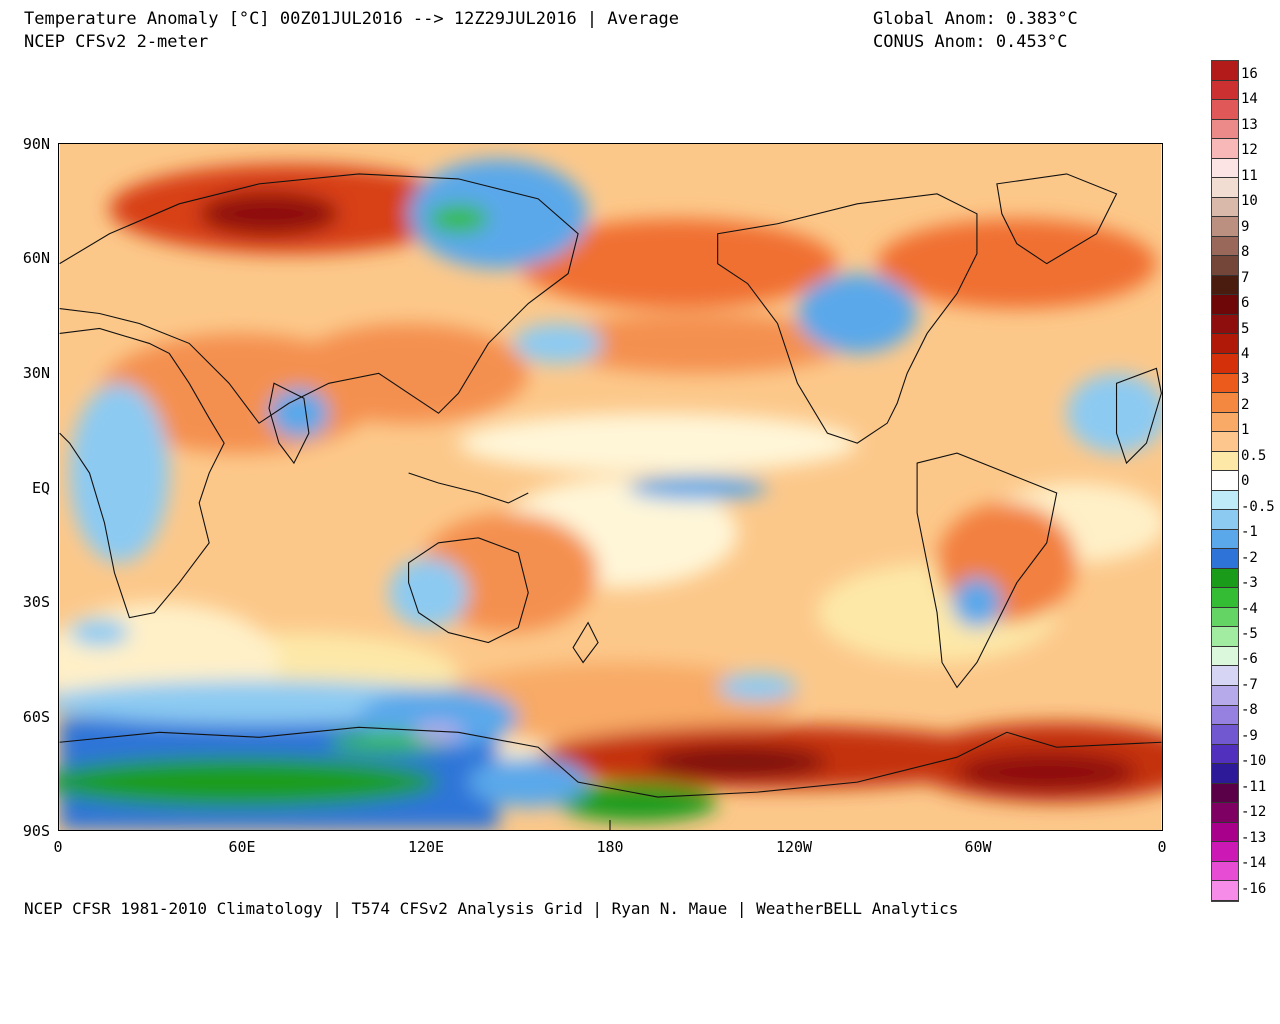 The height and width of the screenshot is (1024, 1280). Describe the element at coordinates (40, 488) in the screenshot. I see `lat-label-eq: EQ` at that location.